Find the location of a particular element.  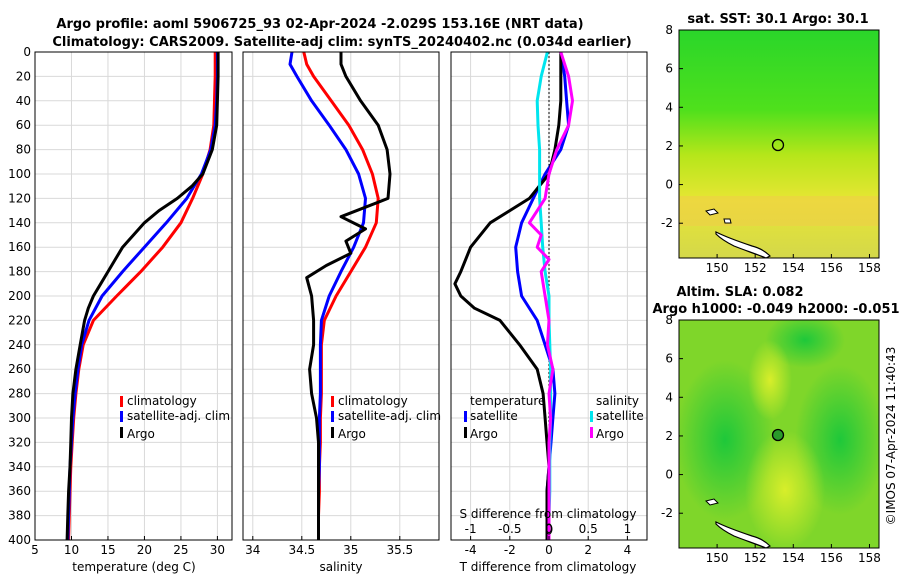

y-tick-label: 160 is located at coordinates (19, 247).